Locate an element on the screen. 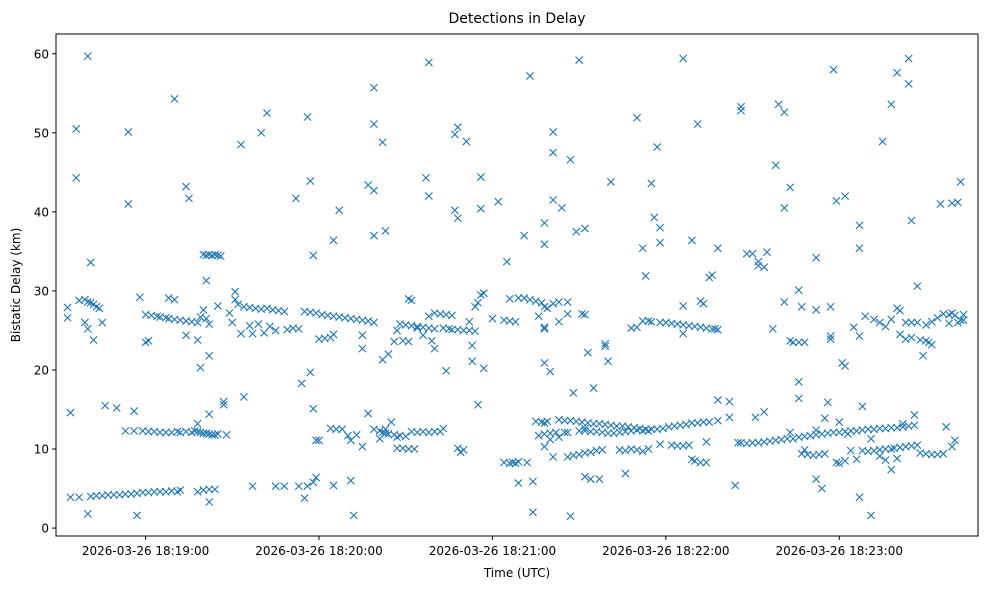 The width and height of the screenshot is (989, 594). y-tick-label: 30 is located at coordinates (41, 291).